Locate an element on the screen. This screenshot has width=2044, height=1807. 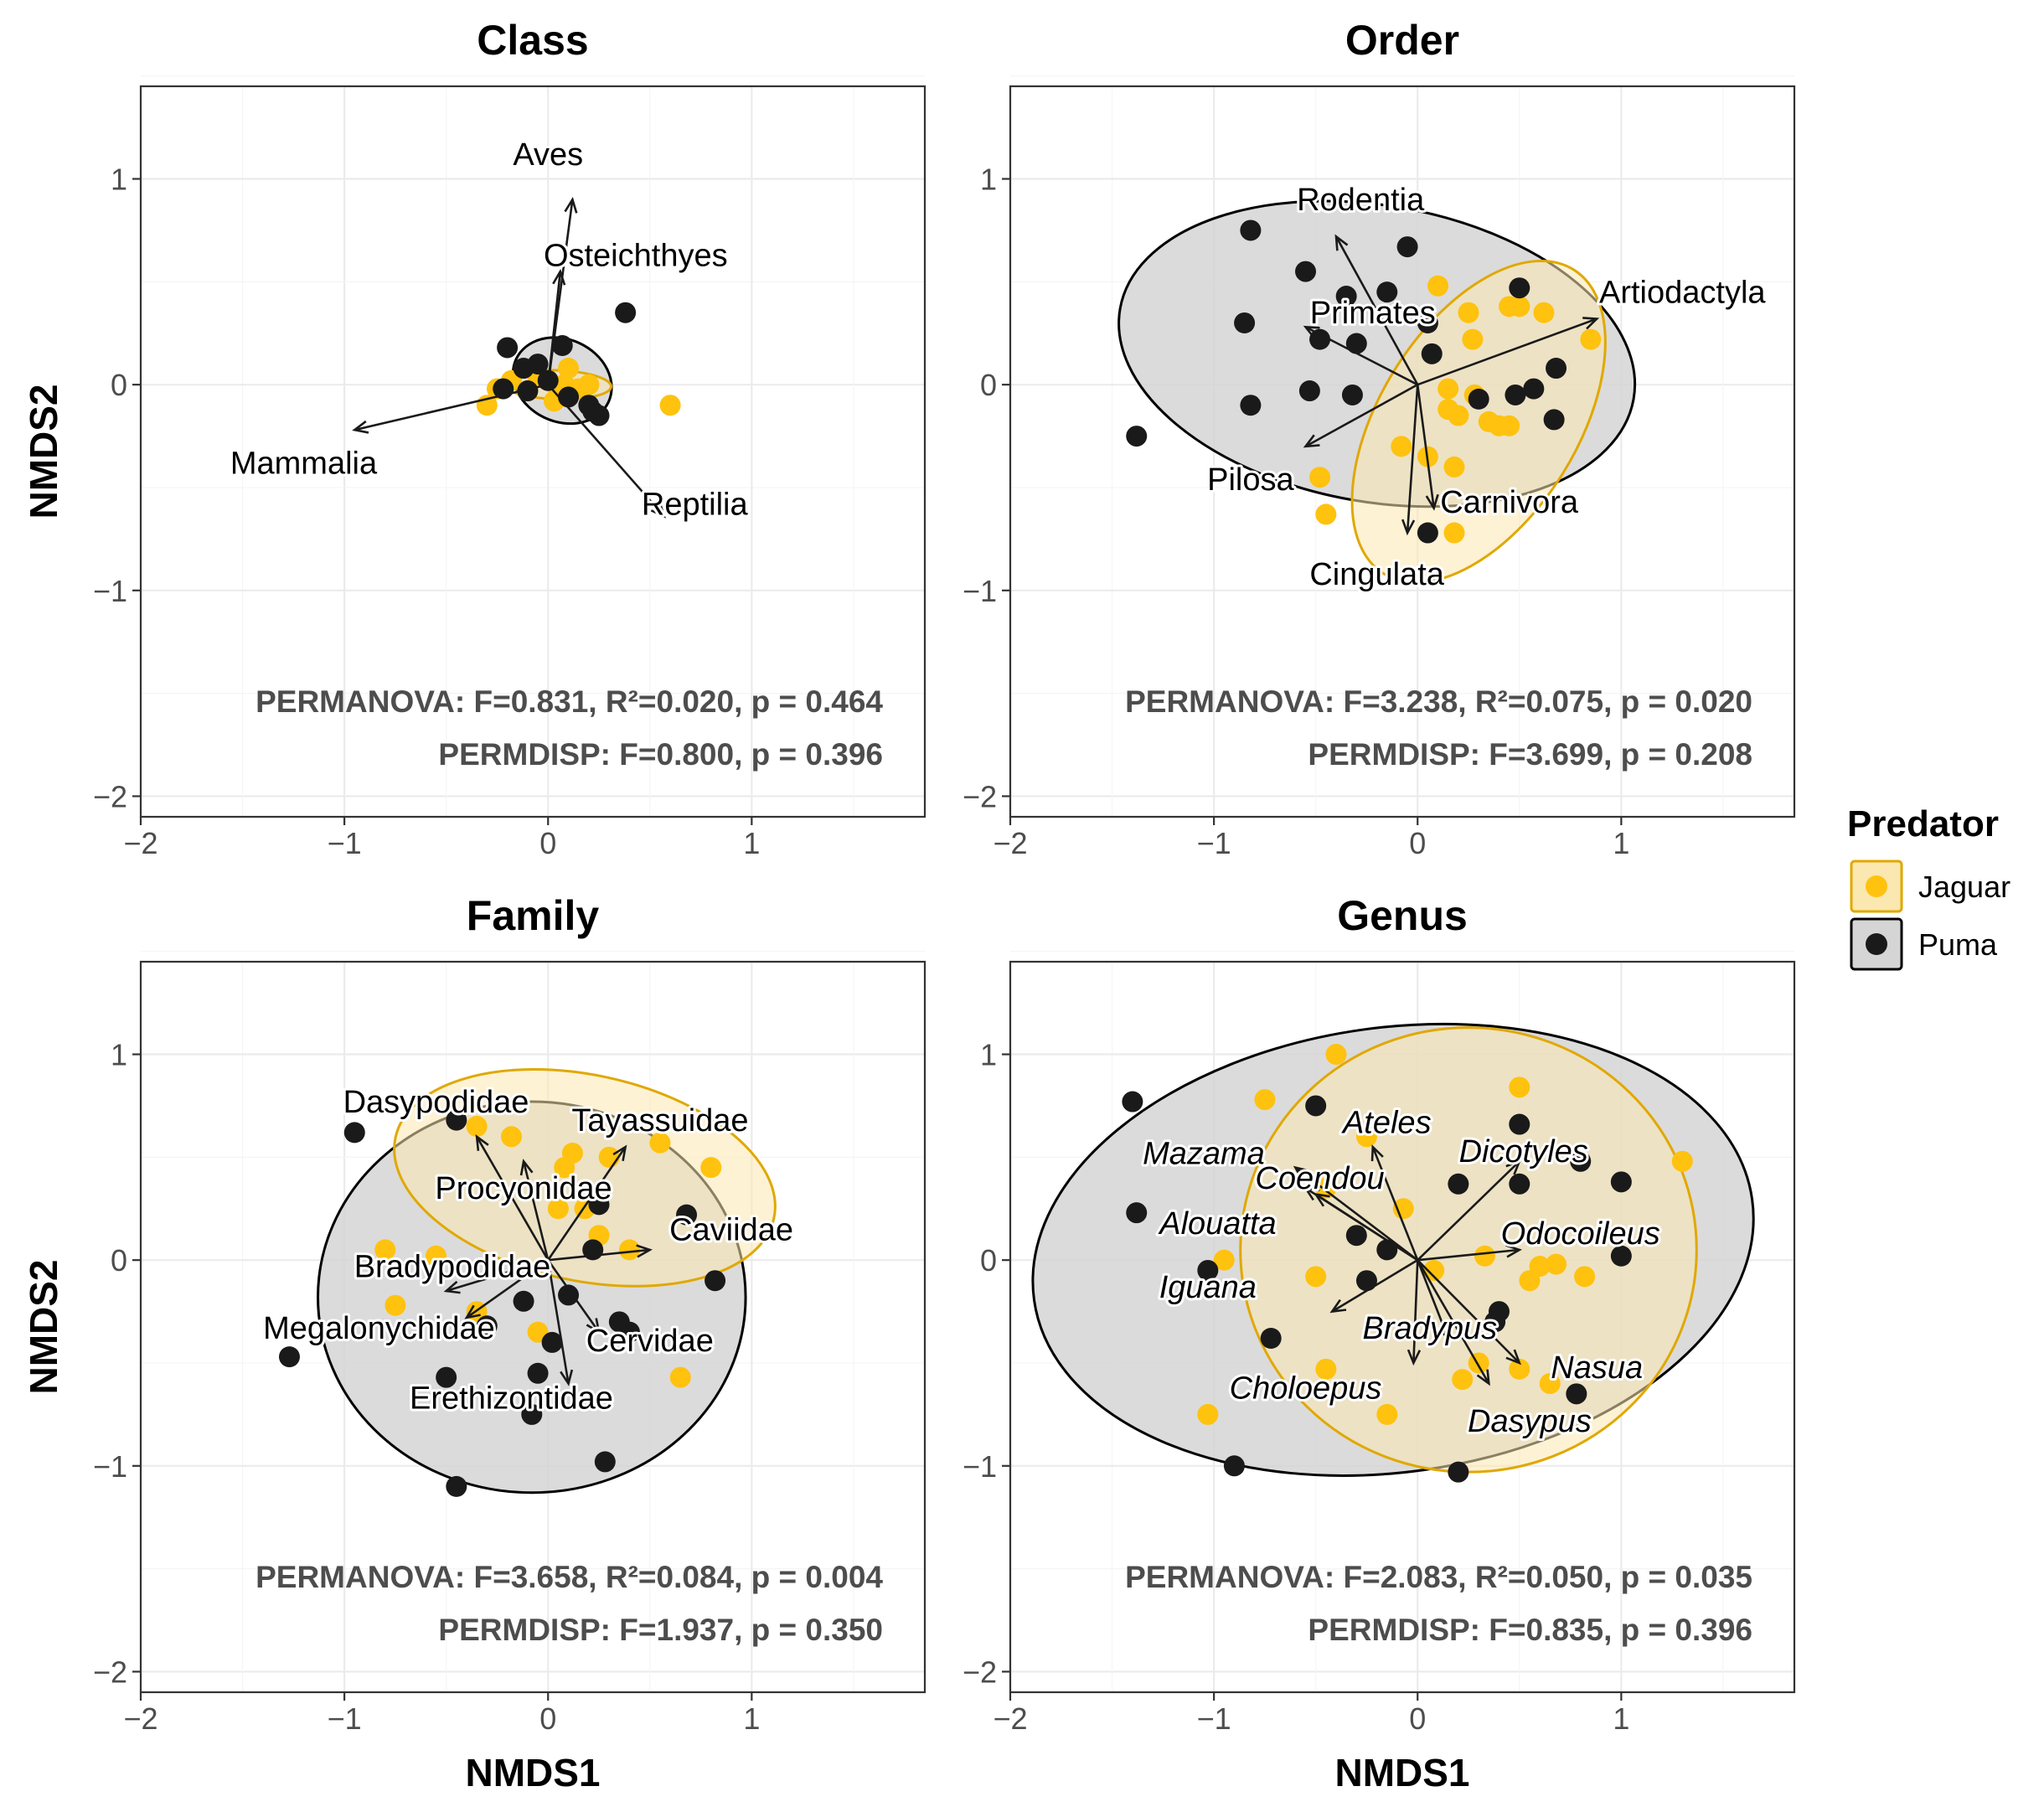
permdisp-text: PERMDISP: F=1.937, p = 0.350 is located at coordinates (661, 1630).